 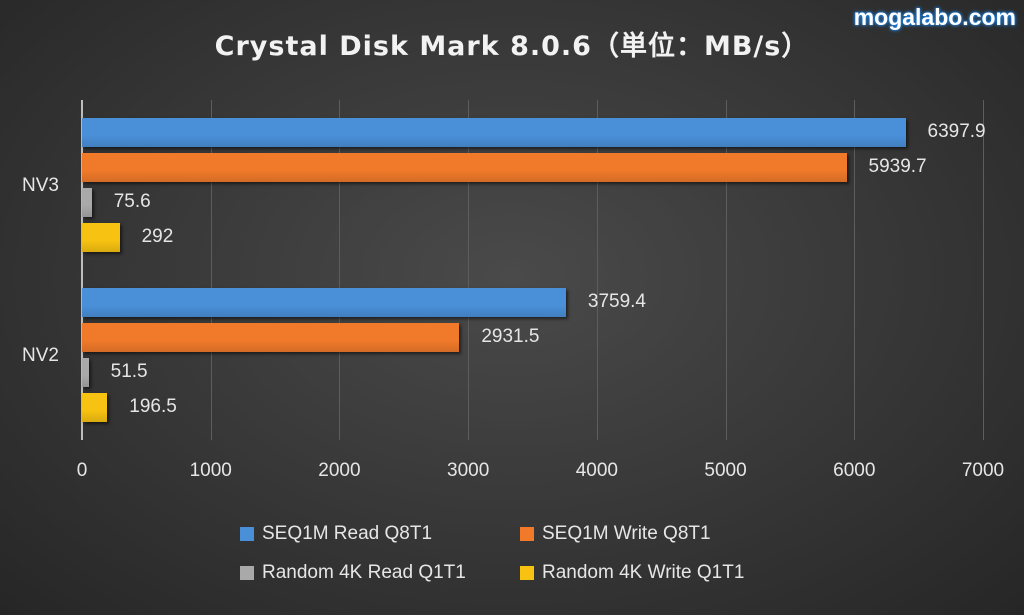 I want to click on x-tick-label: 4000, so click(x=596, y=470).